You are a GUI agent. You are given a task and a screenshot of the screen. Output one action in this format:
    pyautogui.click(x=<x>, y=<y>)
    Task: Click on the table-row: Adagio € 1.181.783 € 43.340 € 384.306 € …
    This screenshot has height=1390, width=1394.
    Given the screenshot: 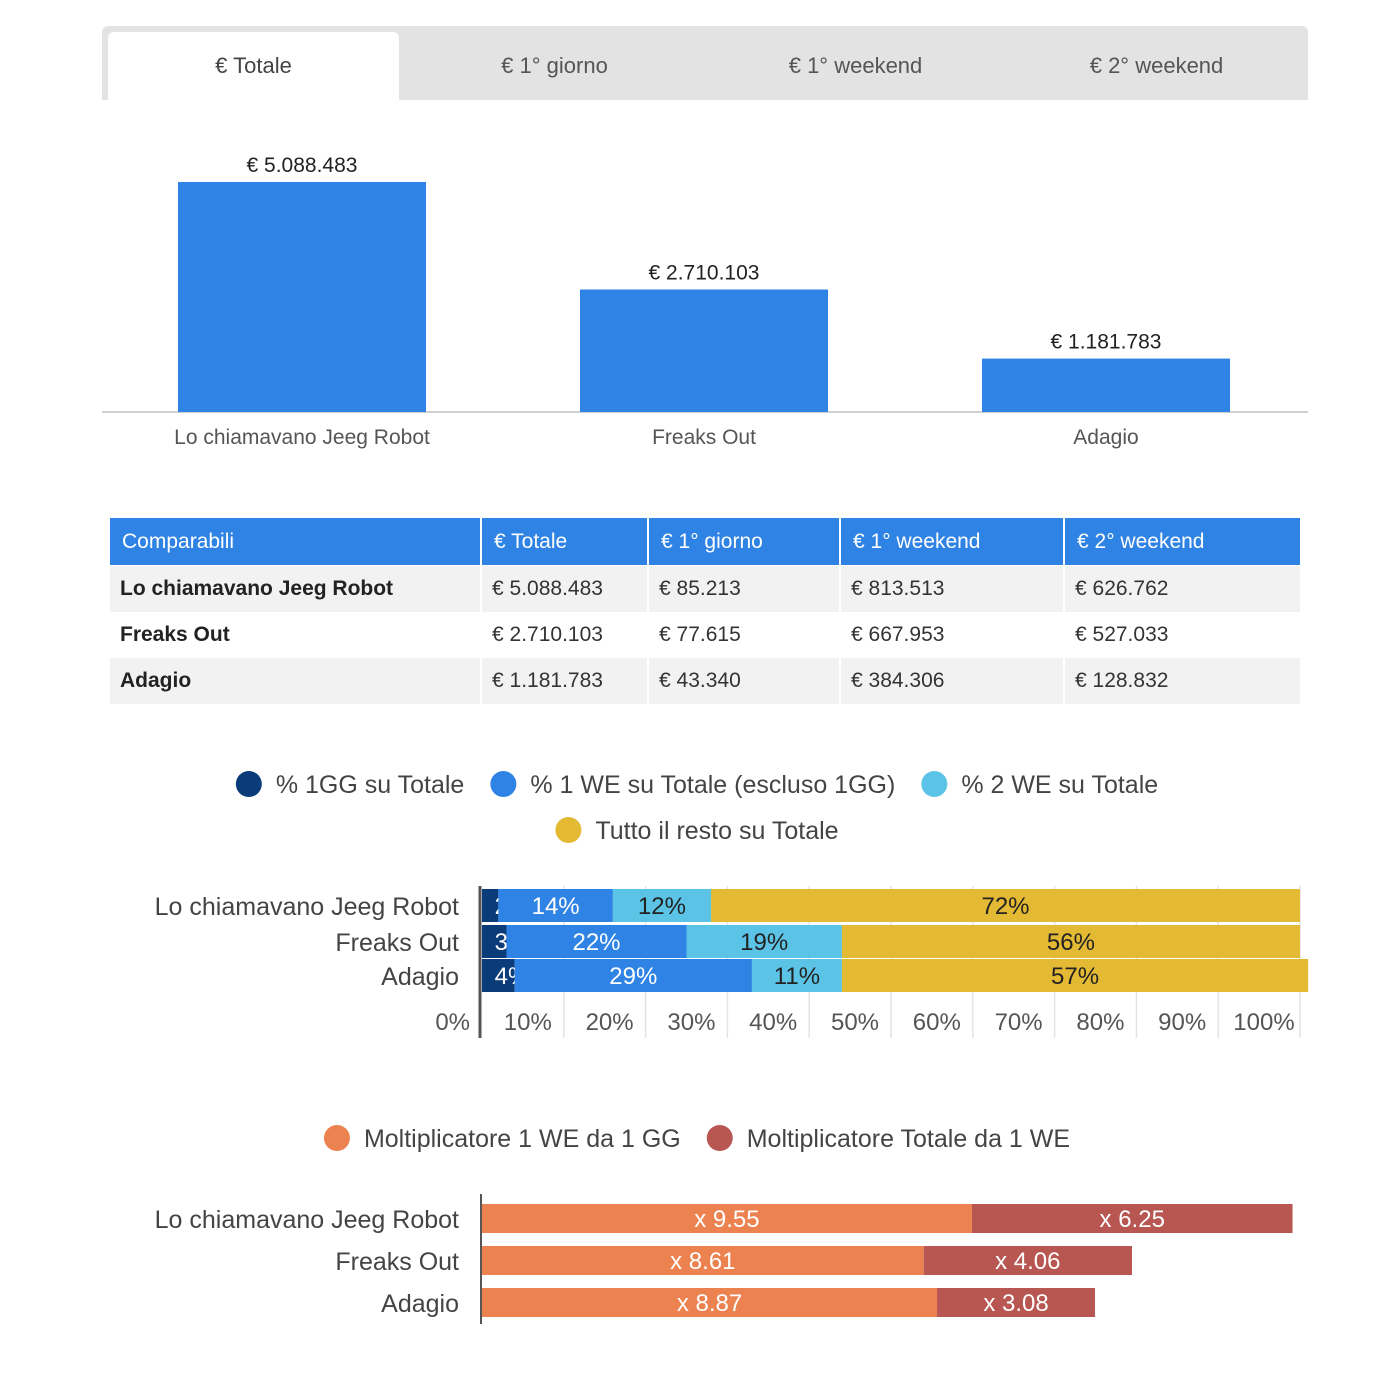 What is the action you would take?
    pyautogui.click(x=705, y=681)
    